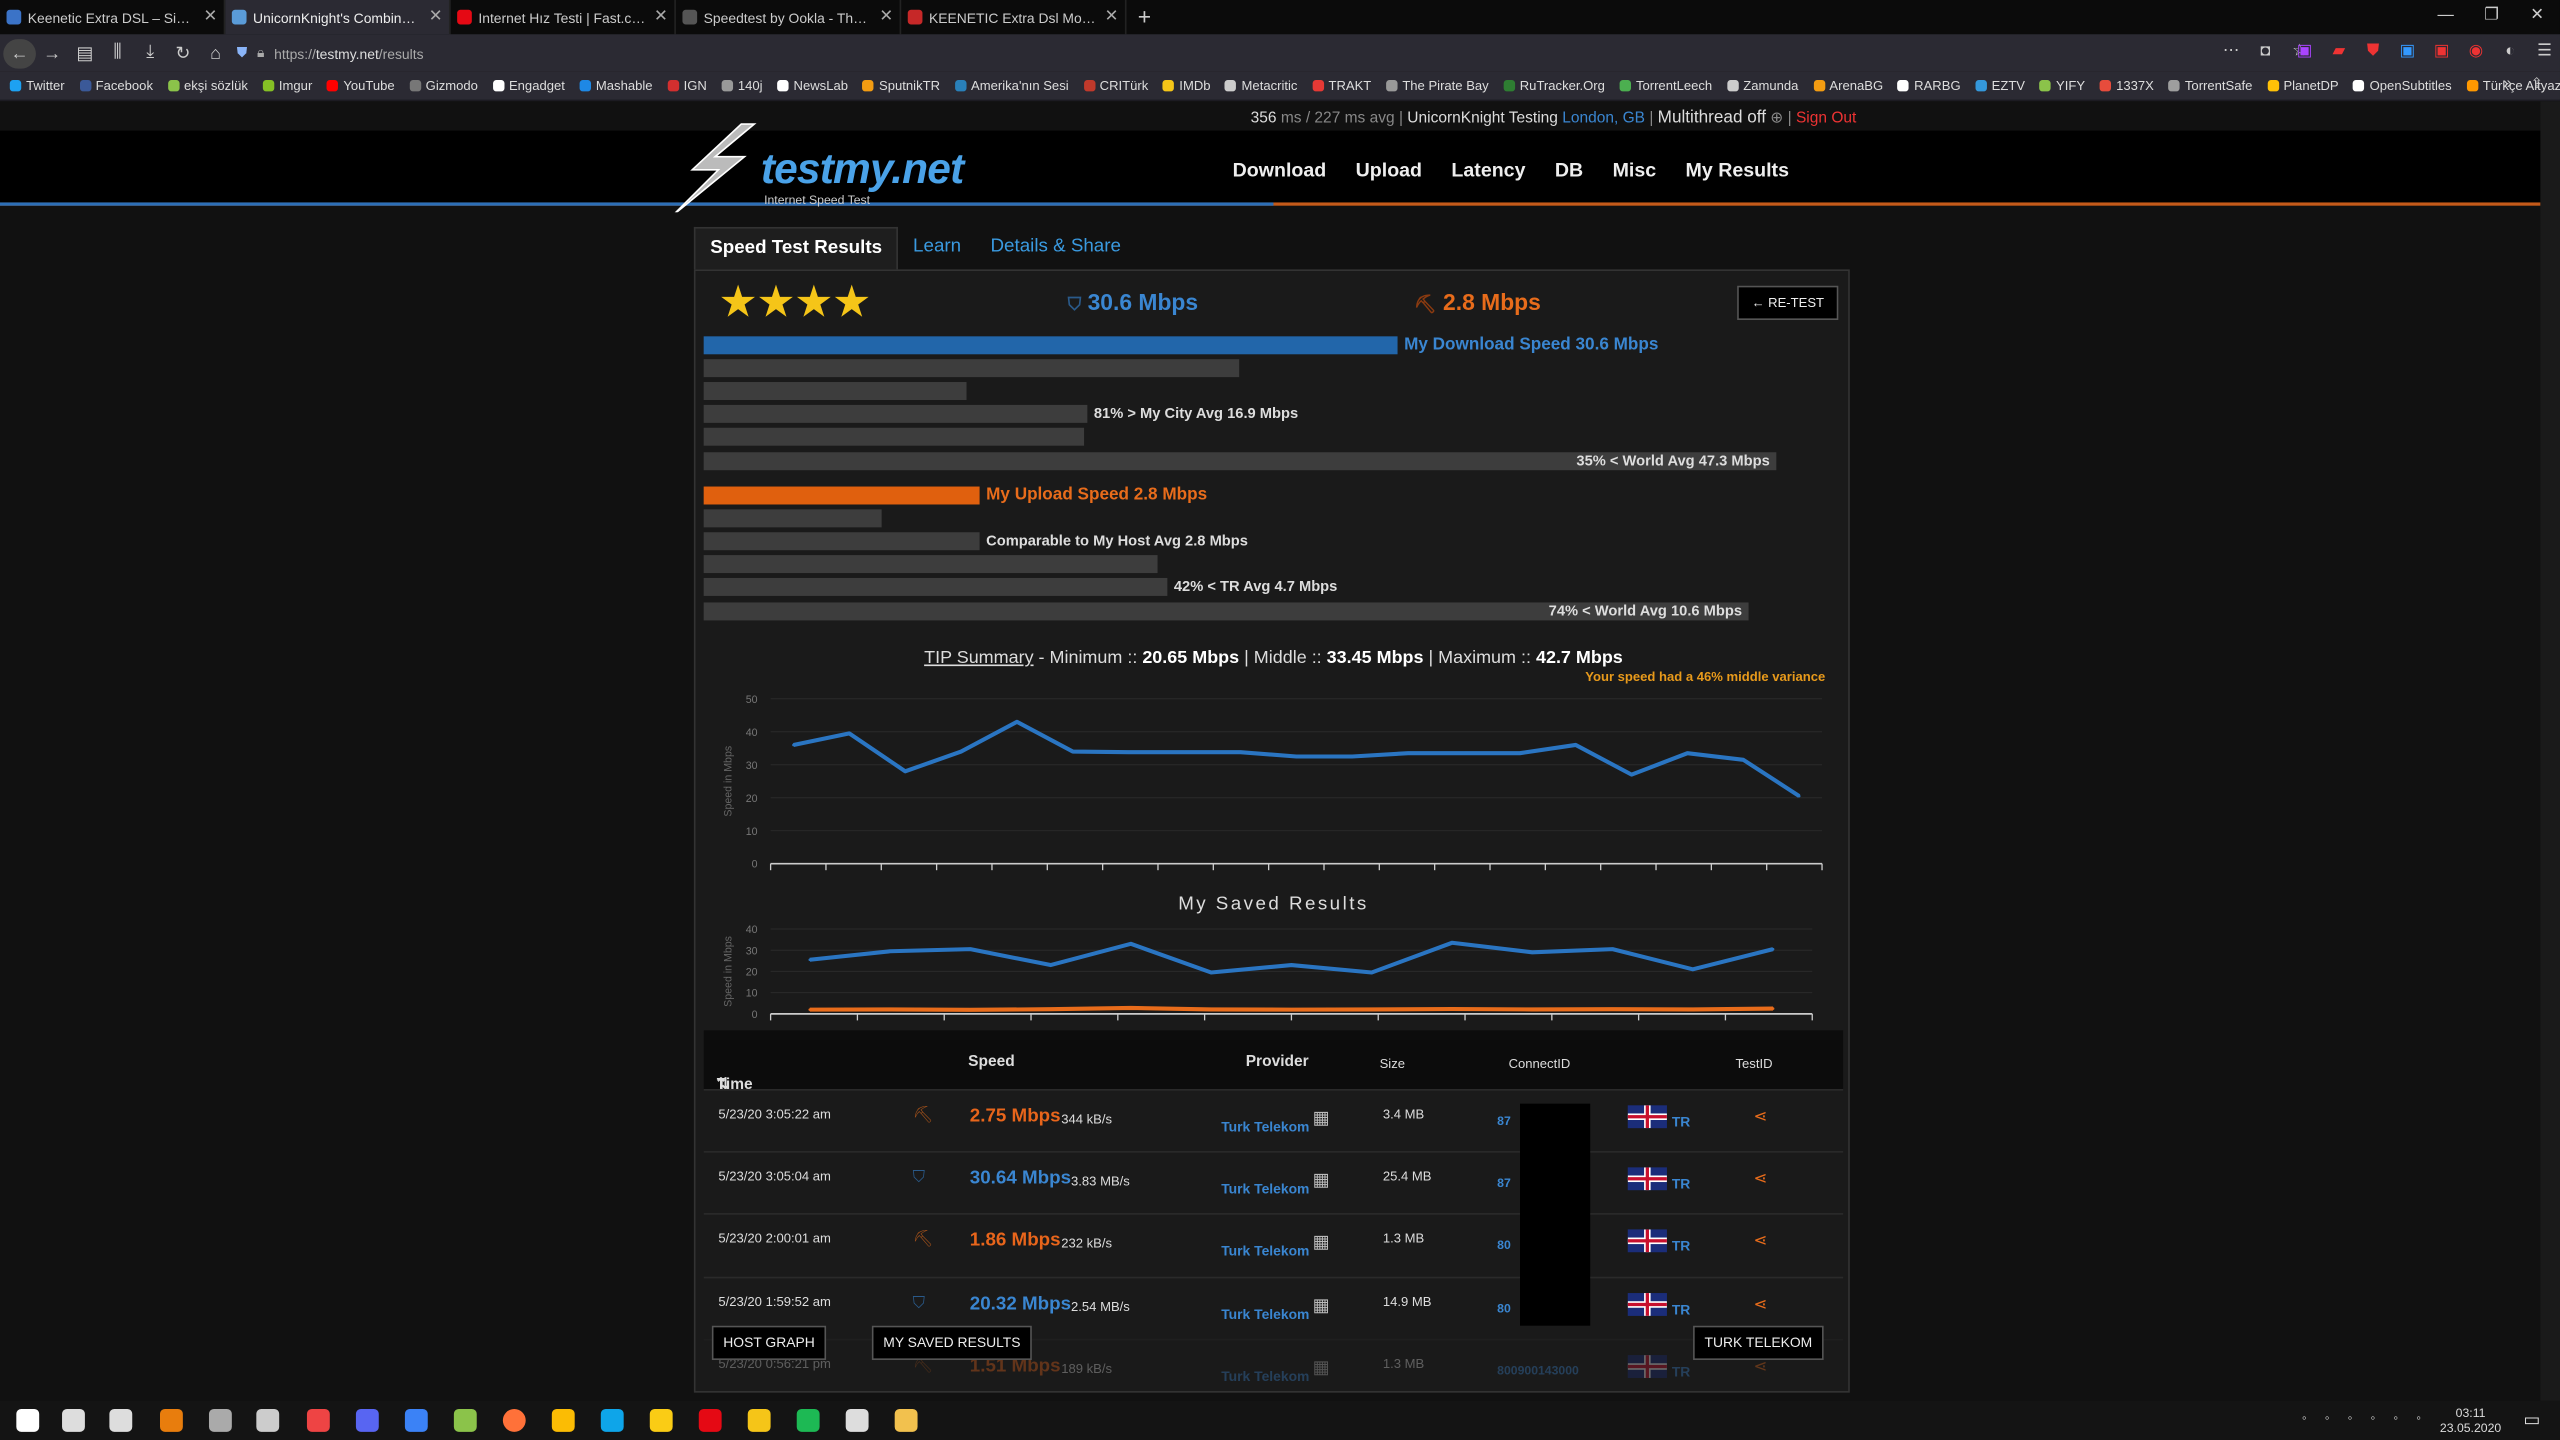 The height and width of the screenshot is (1440, 2560). I want to click on multithread-toggle: Multithread off, so click(1711, 117).